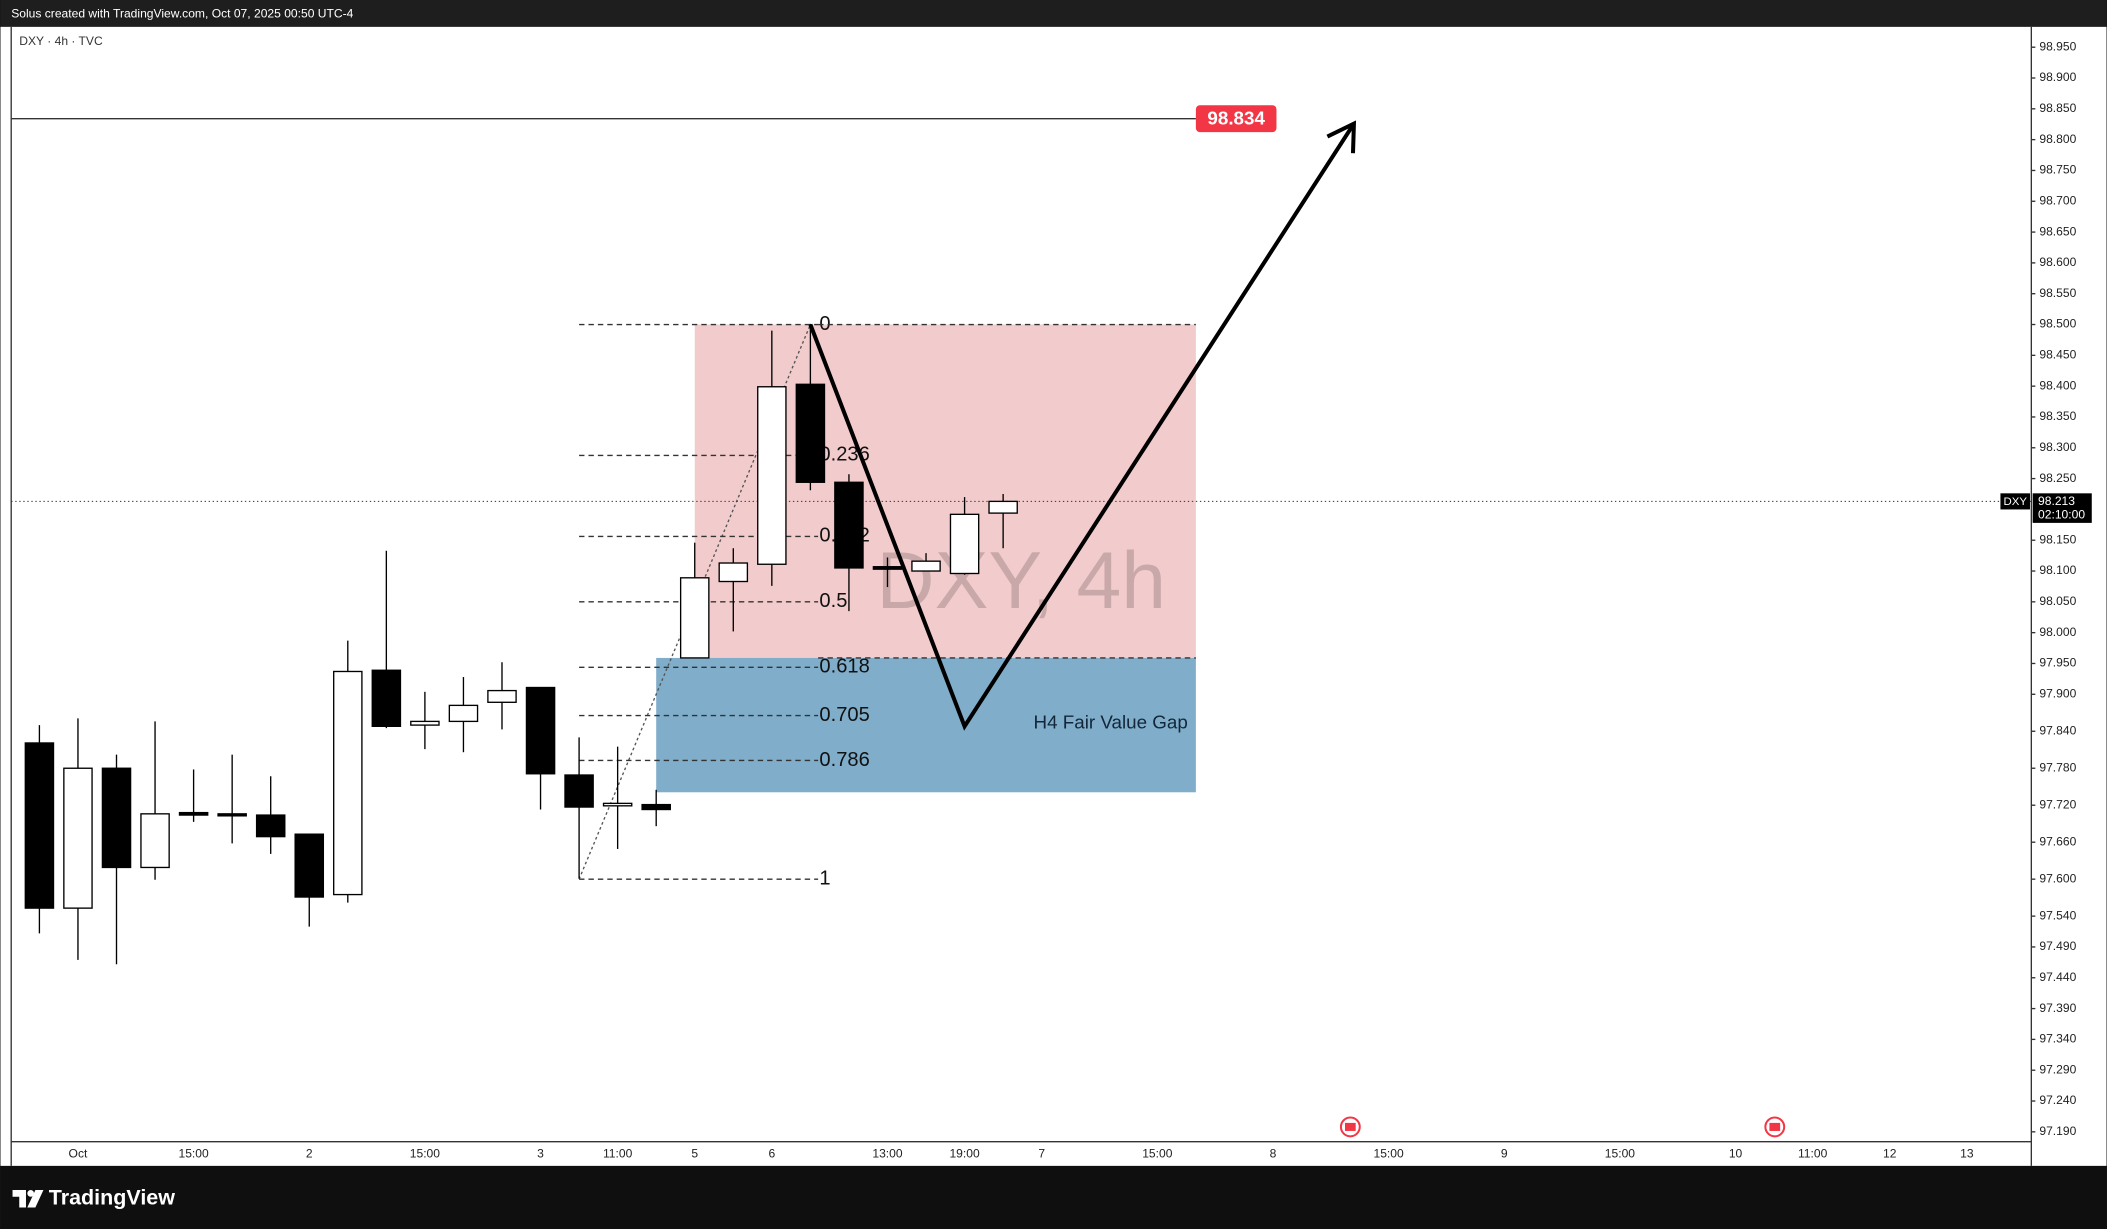 This screenshot has width=2107, height=1229. I want to click on y-tick-label: 98.950, so click(2057, 46).